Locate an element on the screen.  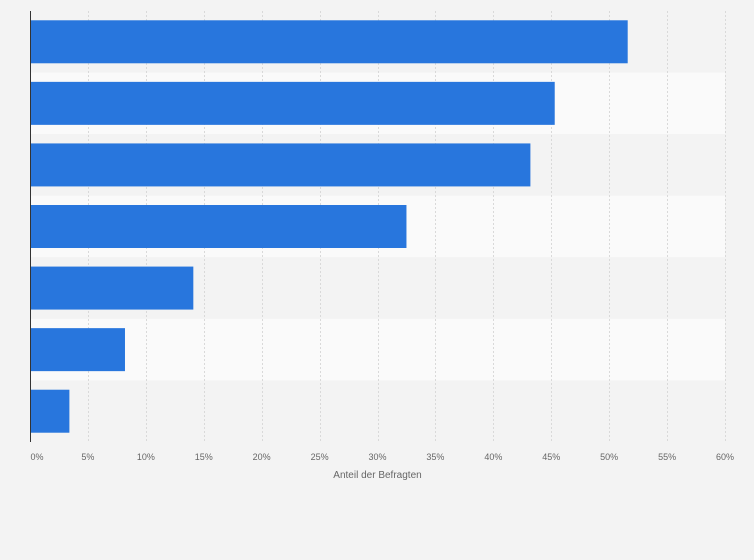
x-tick-label: 20% is located at coordinates (262, 457).